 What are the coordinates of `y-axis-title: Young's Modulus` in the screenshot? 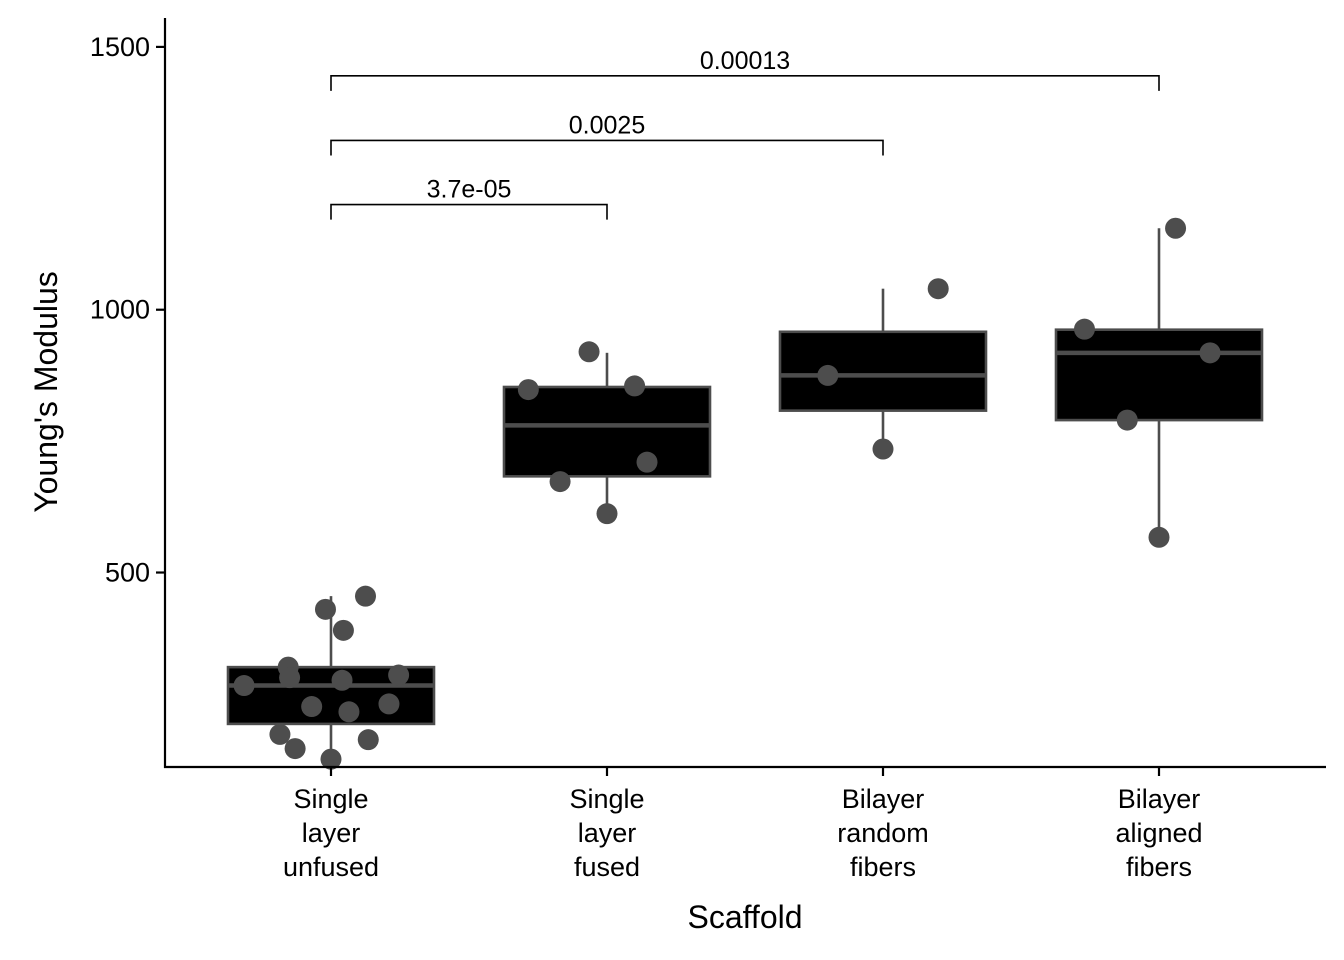 It's located at (46, 392).